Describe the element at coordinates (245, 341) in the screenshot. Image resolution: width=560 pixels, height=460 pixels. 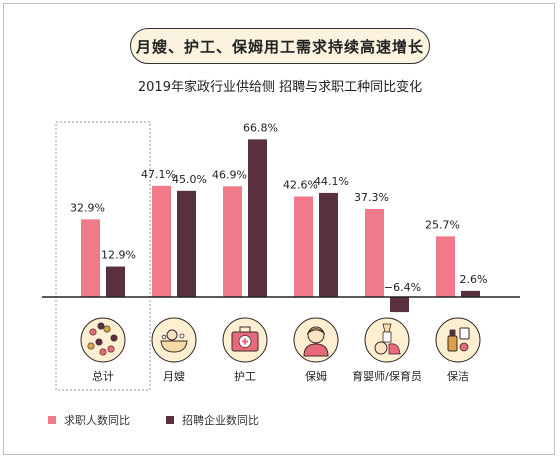
I see `kit-cross` at that location.